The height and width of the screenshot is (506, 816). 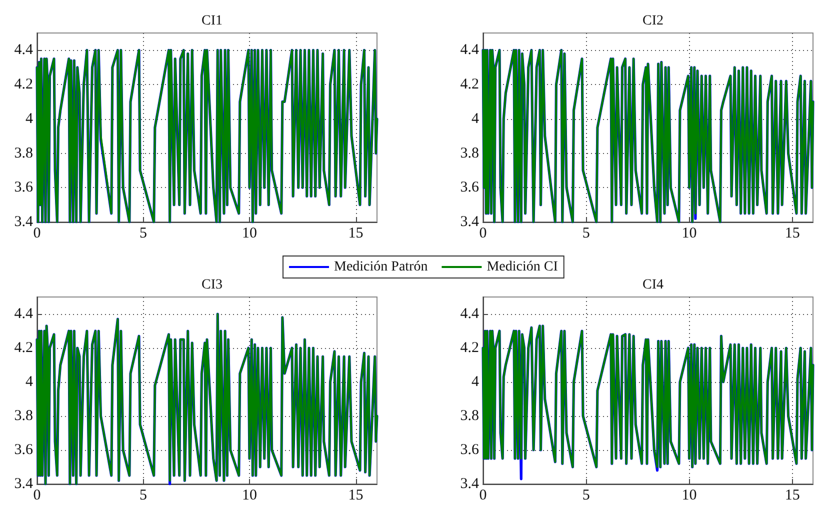 What do you see at coordinates (212, 285) in the screenshot?
I see `chart-title: CI3` at bounding box center [212, 285].